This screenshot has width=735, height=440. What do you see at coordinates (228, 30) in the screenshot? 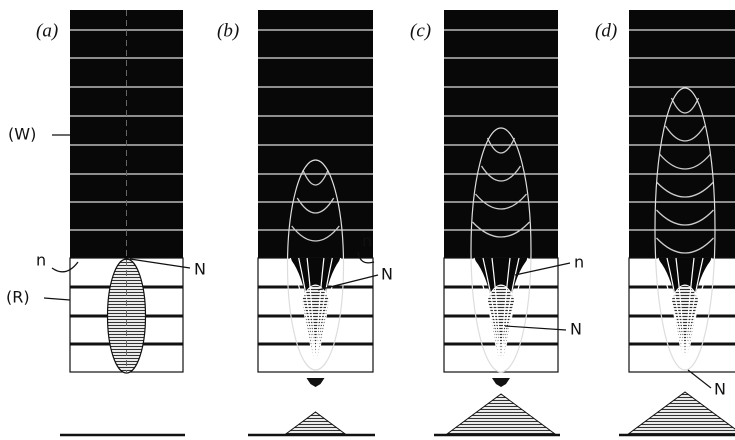
I see `panel-label: (b)` at bounding box center [228, 30].